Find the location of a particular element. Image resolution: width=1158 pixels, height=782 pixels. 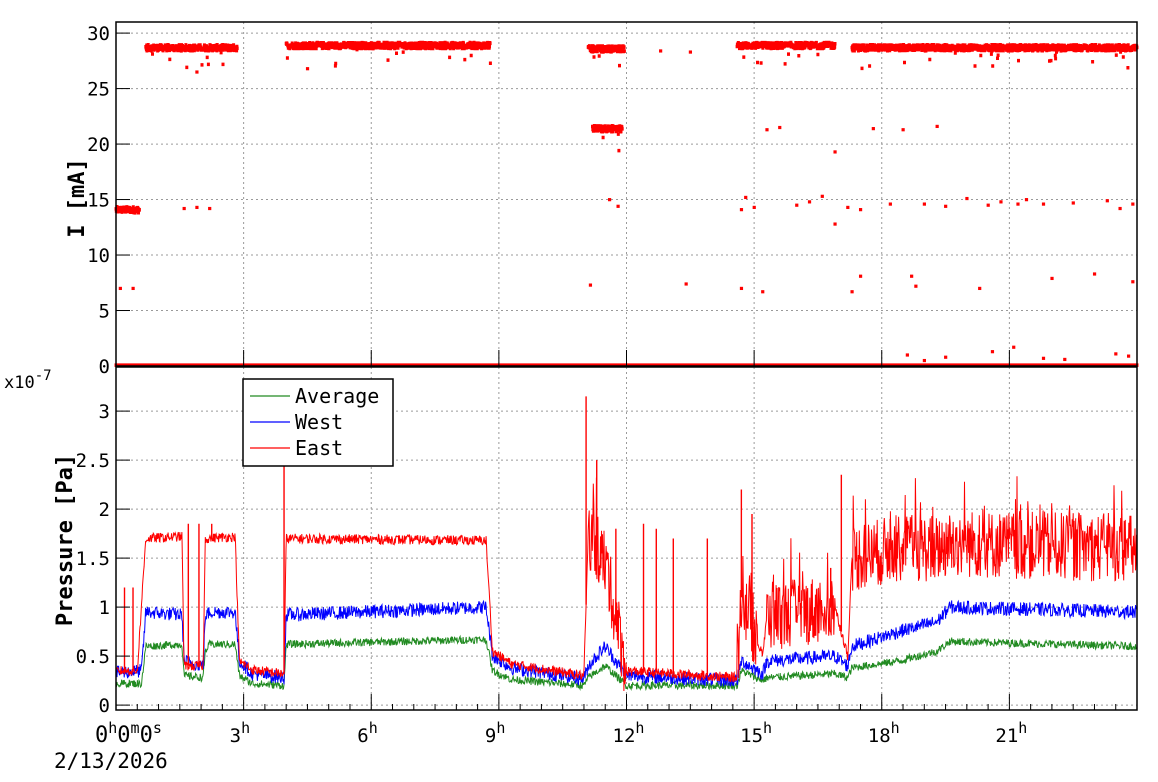

x-tick-label: 6h is located at coordinates (367, 733).